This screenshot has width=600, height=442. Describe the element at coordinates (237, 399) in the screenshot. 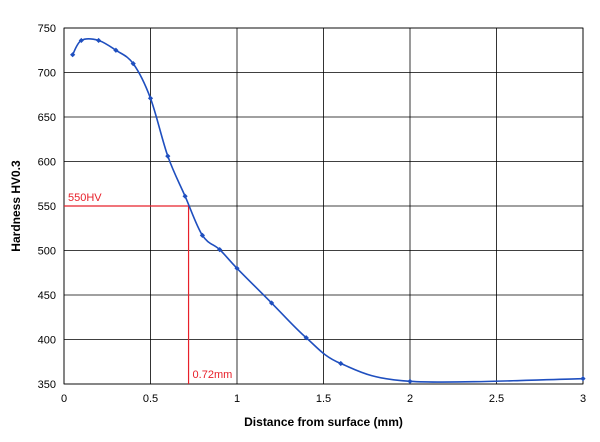

I see `x-tick-label: 1` at that location.